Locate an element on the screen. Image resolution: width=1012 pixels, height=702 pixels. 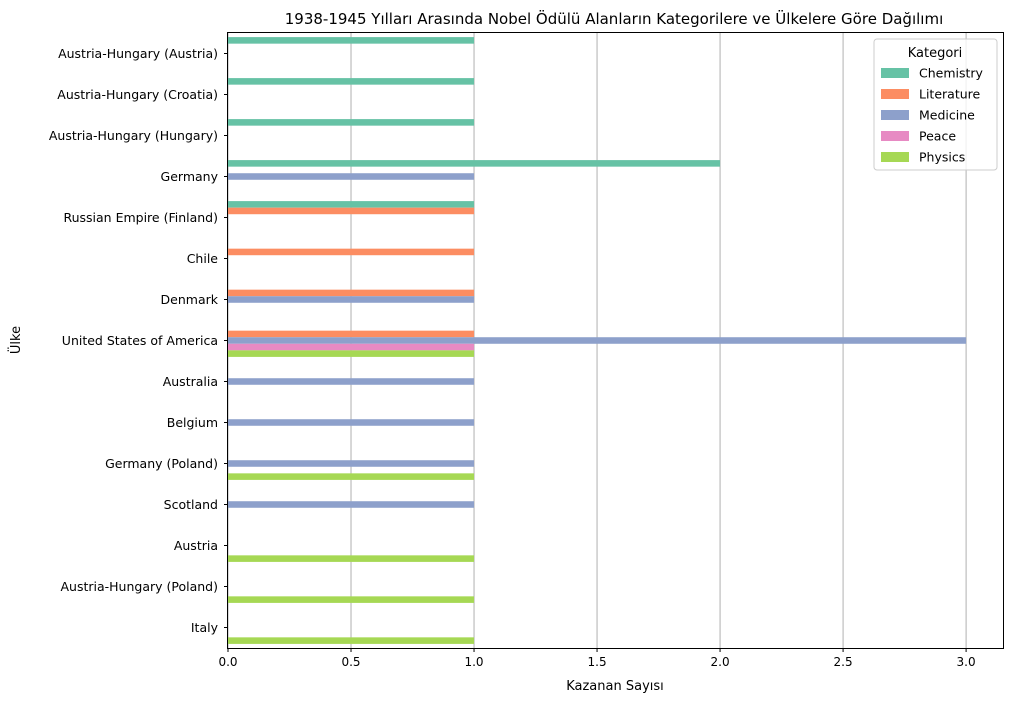
y-tick-label: Germany is located at coordinates (190, 176).